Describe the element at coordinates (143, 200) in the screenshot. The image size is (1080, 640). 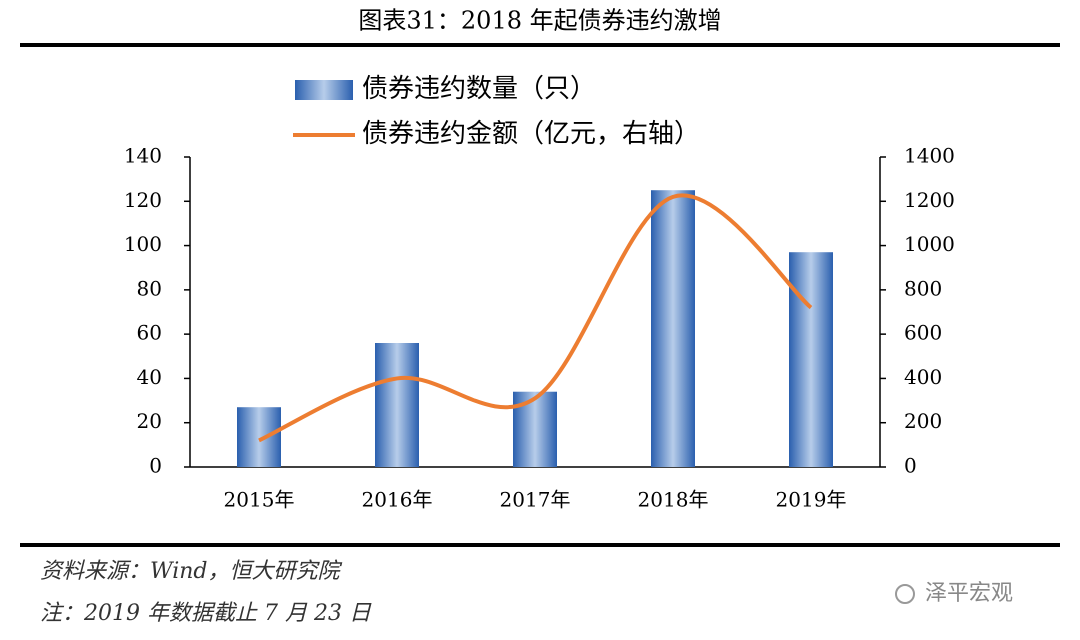
I see `y-tick-label: 120` at that location.